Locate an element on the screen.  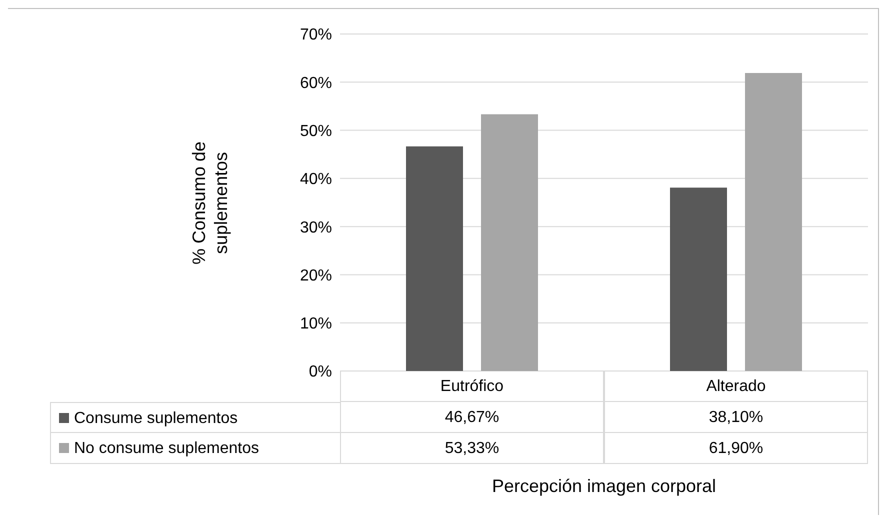
y-tick-label: 10% is located at coordinates (316, 324).